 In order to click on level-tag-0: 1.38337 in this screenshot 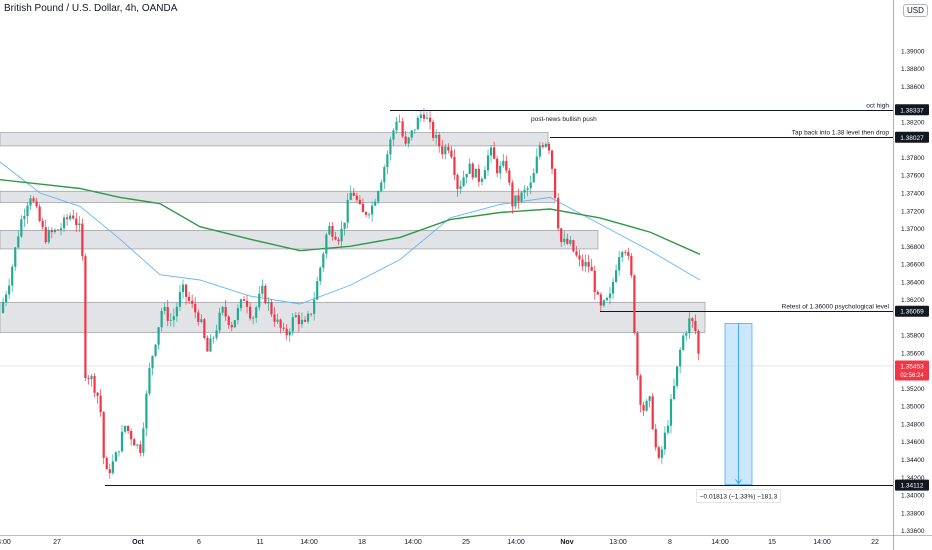, I will do `click(912, 110)`.